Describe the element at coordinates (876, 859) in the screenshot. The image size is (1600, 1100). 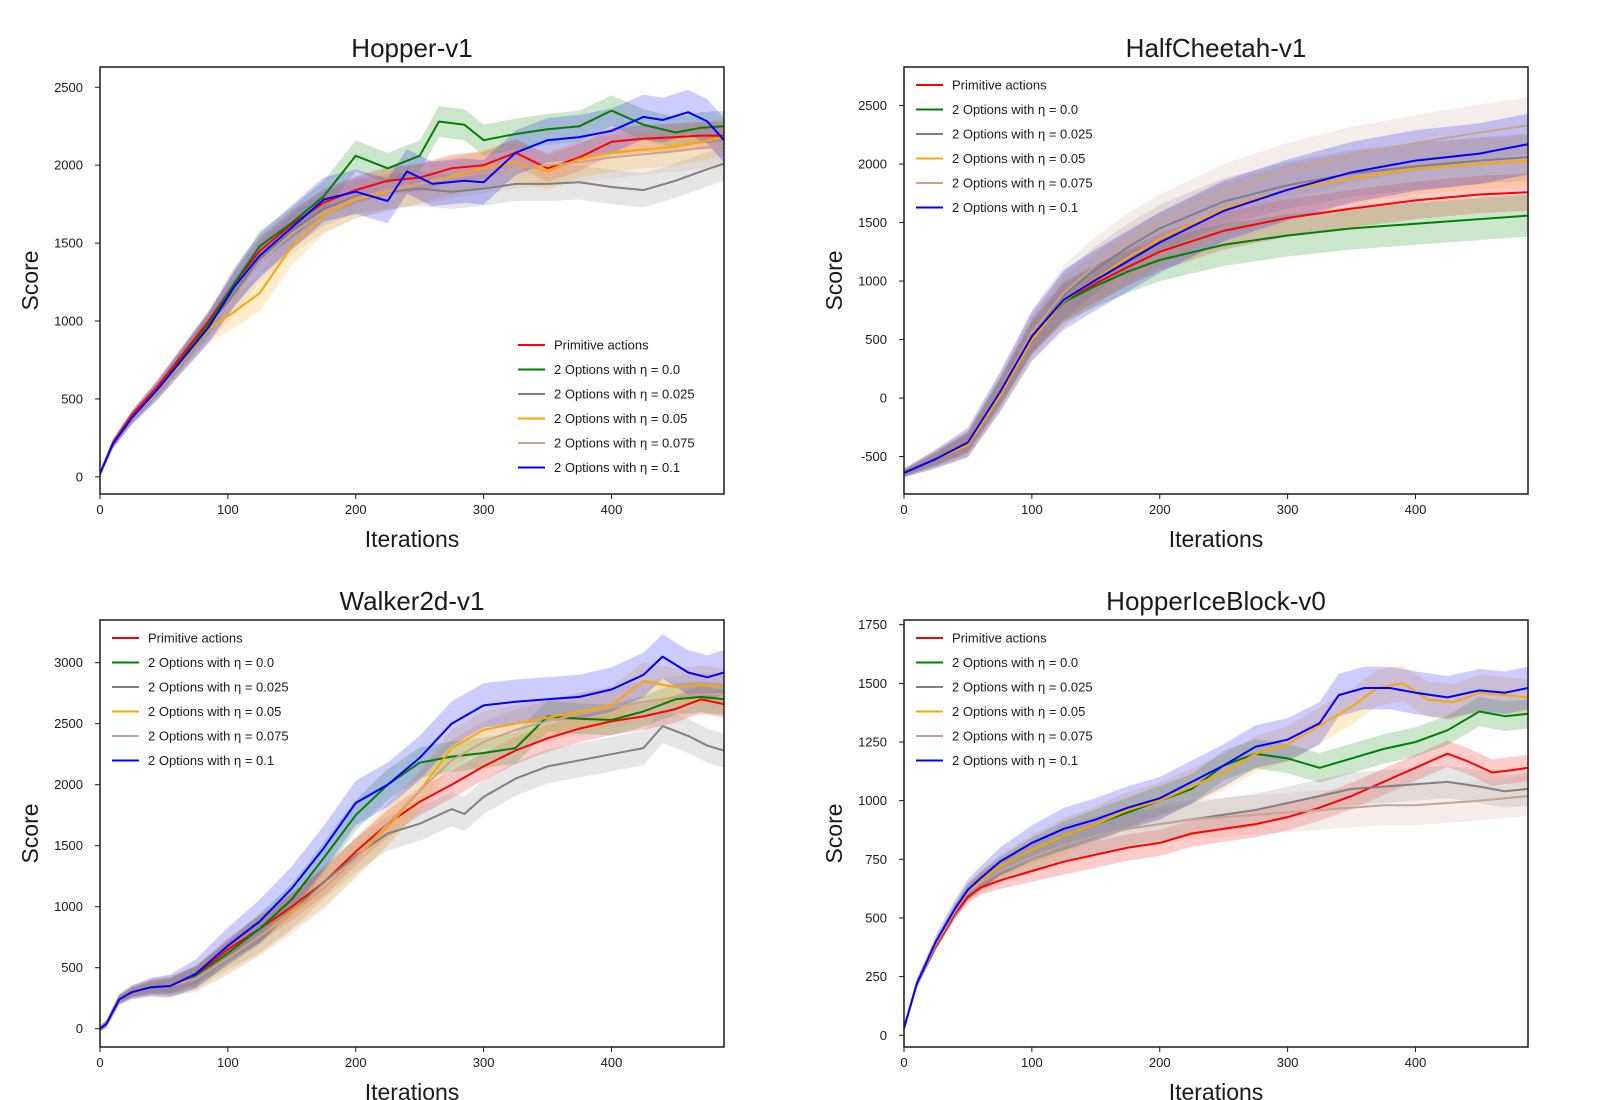
I see `y-tick-label: 750` at that location.